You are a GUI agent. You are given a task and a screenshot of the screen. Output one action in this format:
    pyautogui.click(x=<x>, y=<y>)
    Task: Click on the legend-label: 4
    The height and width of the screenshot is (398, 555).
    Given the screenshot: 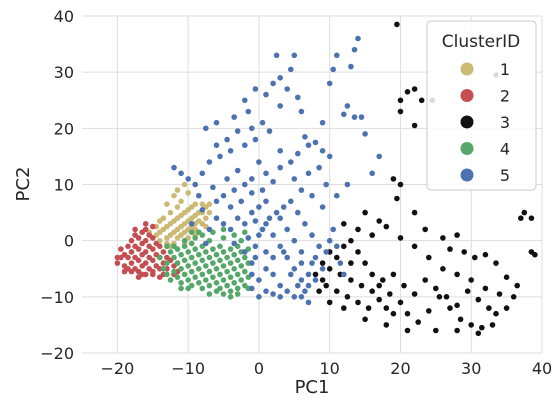 What is the action you would take?
    pyautogui.click(x=505, y=149)
    